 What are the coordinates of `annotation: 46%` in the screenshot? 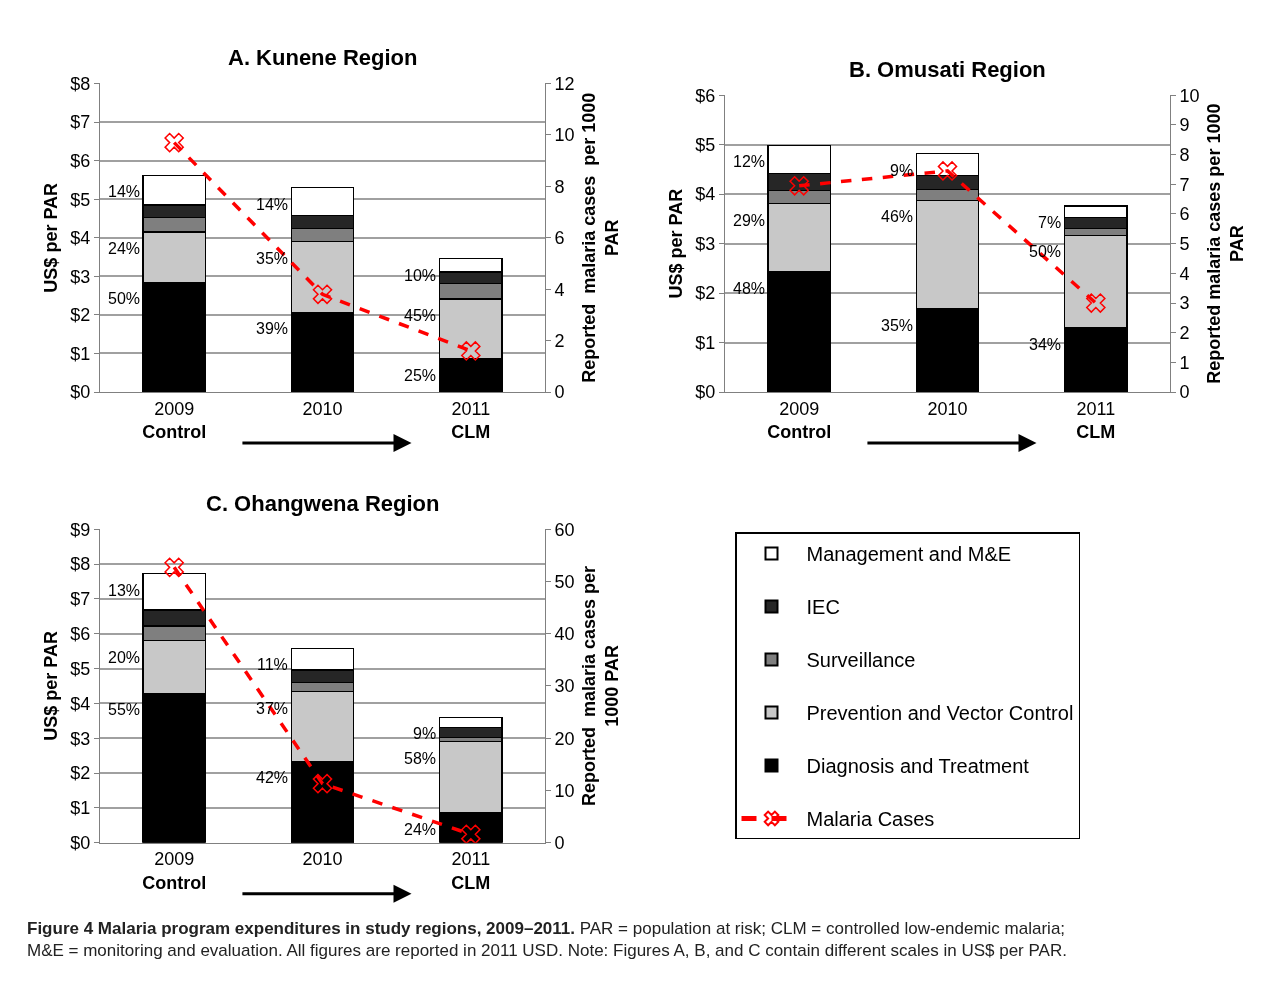 It's located at (897, 216).